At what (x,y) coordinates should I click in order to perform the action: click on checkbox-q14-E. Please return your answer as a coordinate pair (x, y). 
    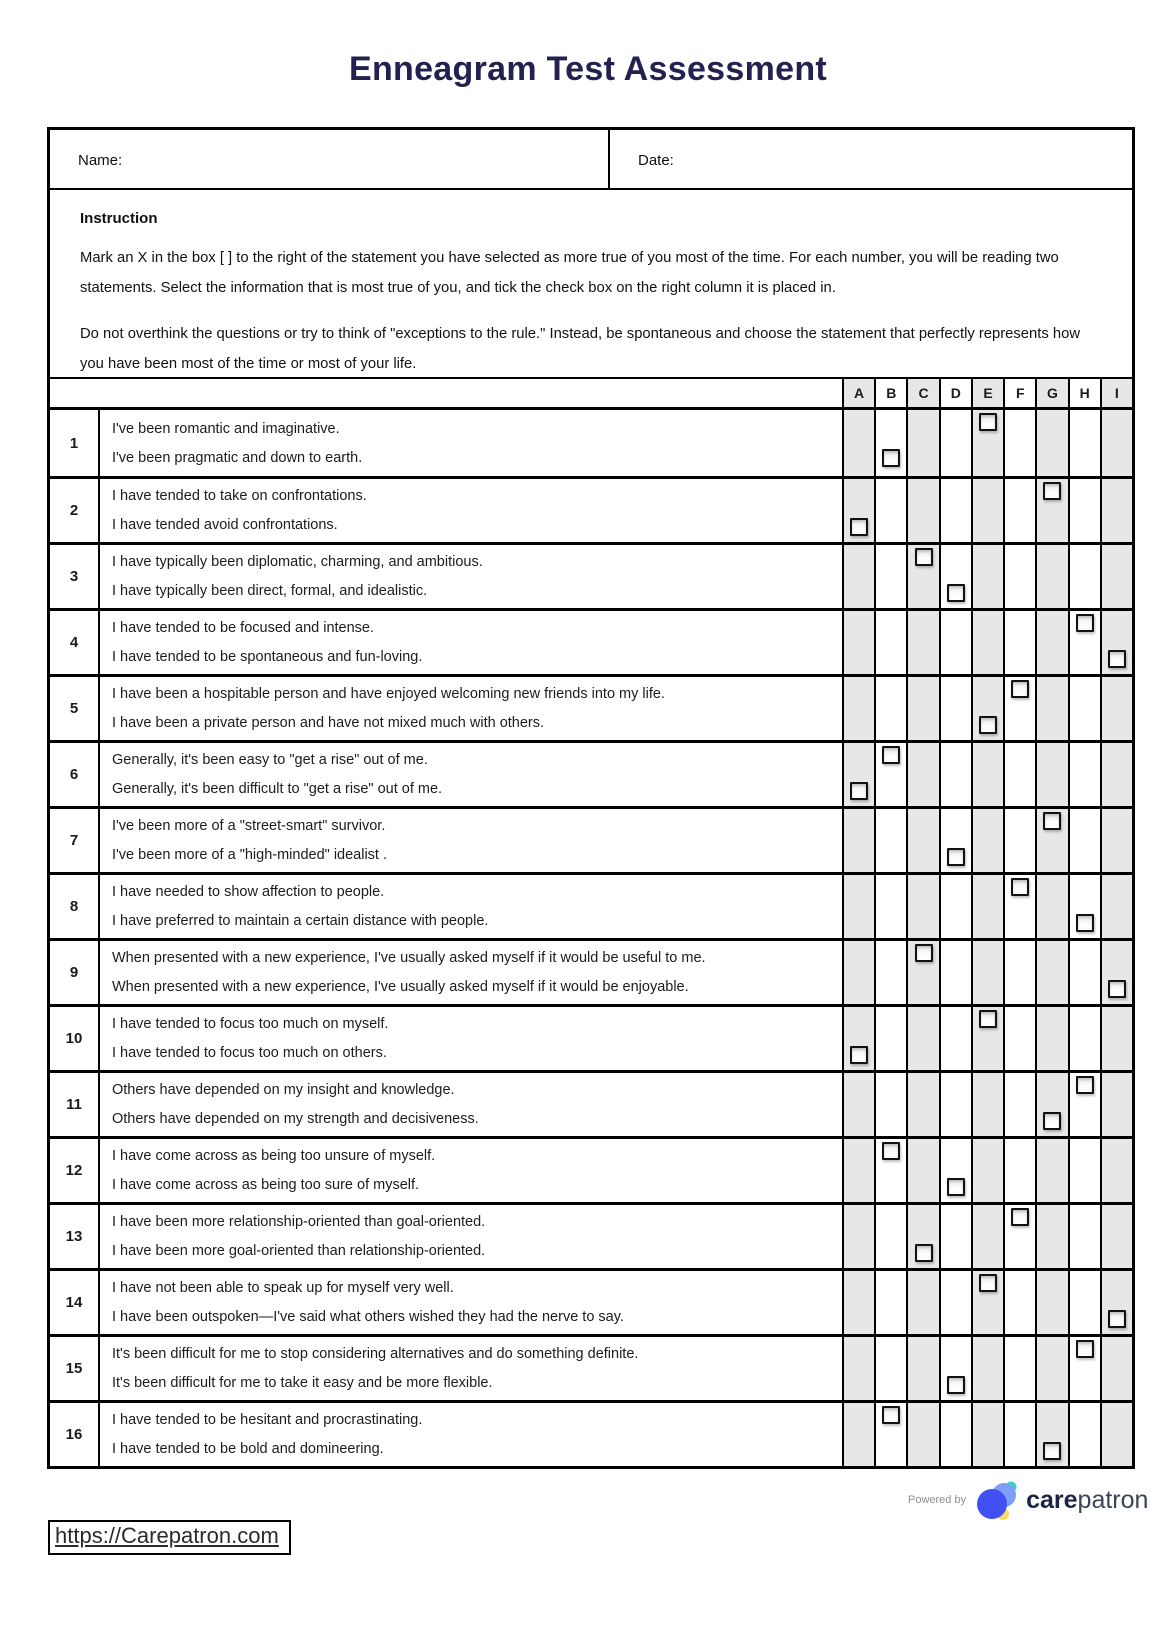
    Looking at the image, I should click on (987, 1283).